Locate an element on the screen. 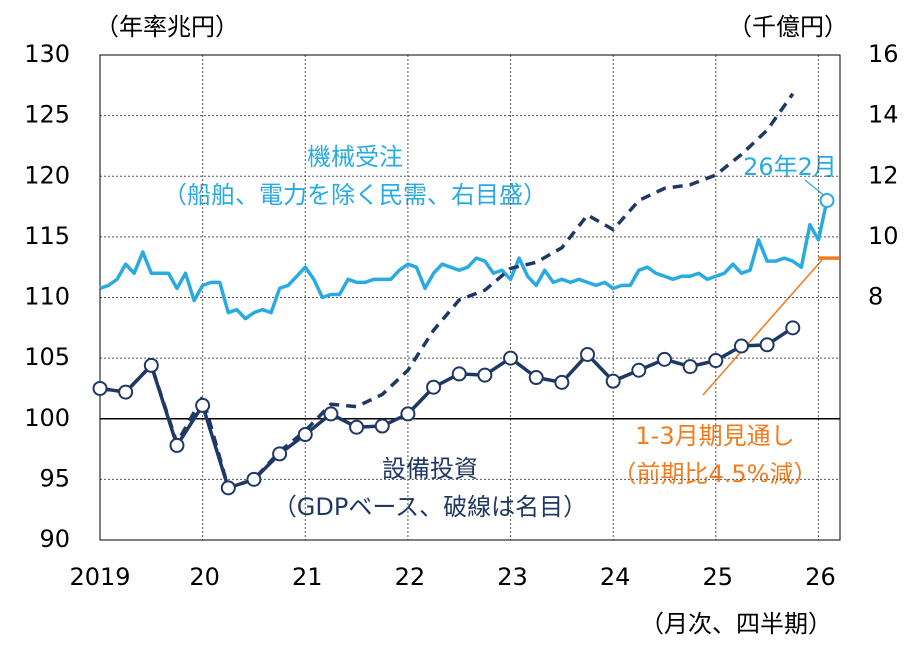  y2-tick-label: 10 is located at coordinates (883, 236).